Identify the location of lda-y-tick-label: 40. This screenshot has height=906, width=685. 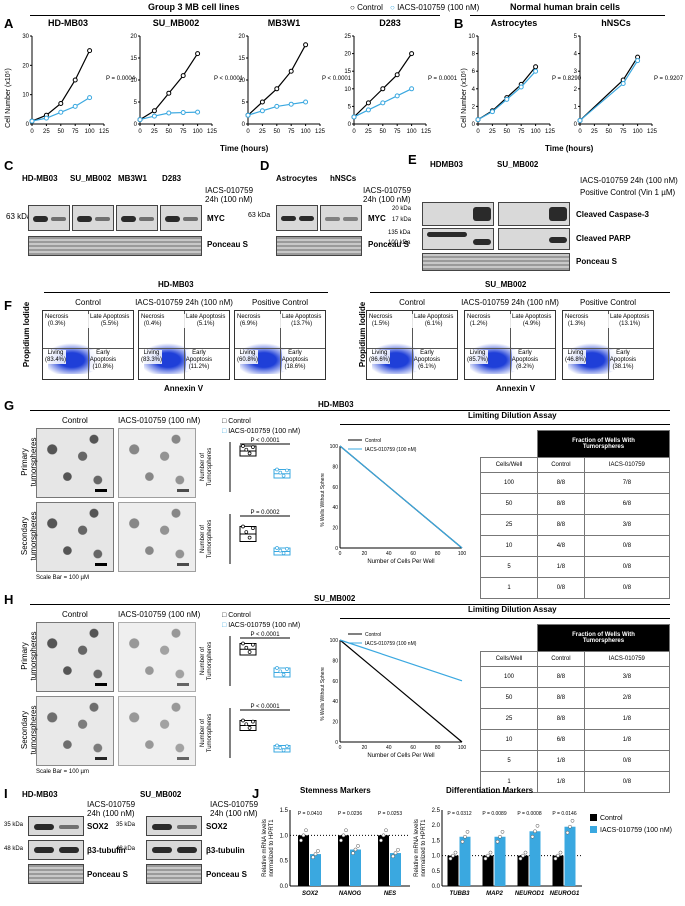
(335, 702).